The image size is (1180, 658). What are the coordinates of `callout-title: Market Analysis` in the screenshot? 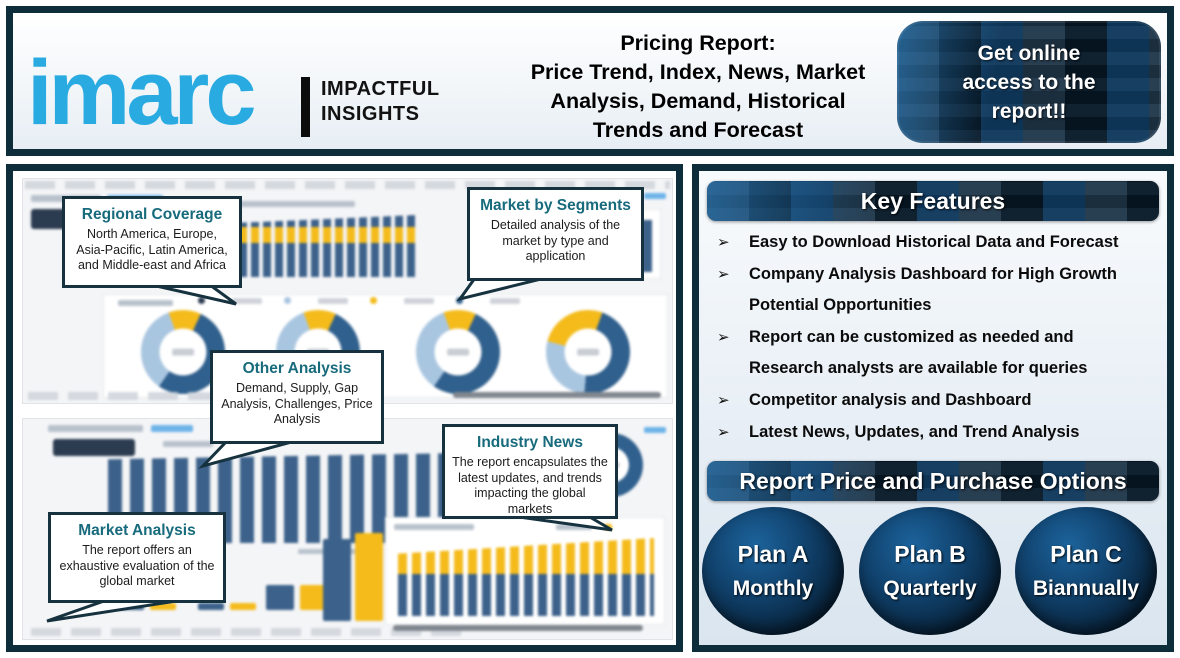 It's located at (137, 530).